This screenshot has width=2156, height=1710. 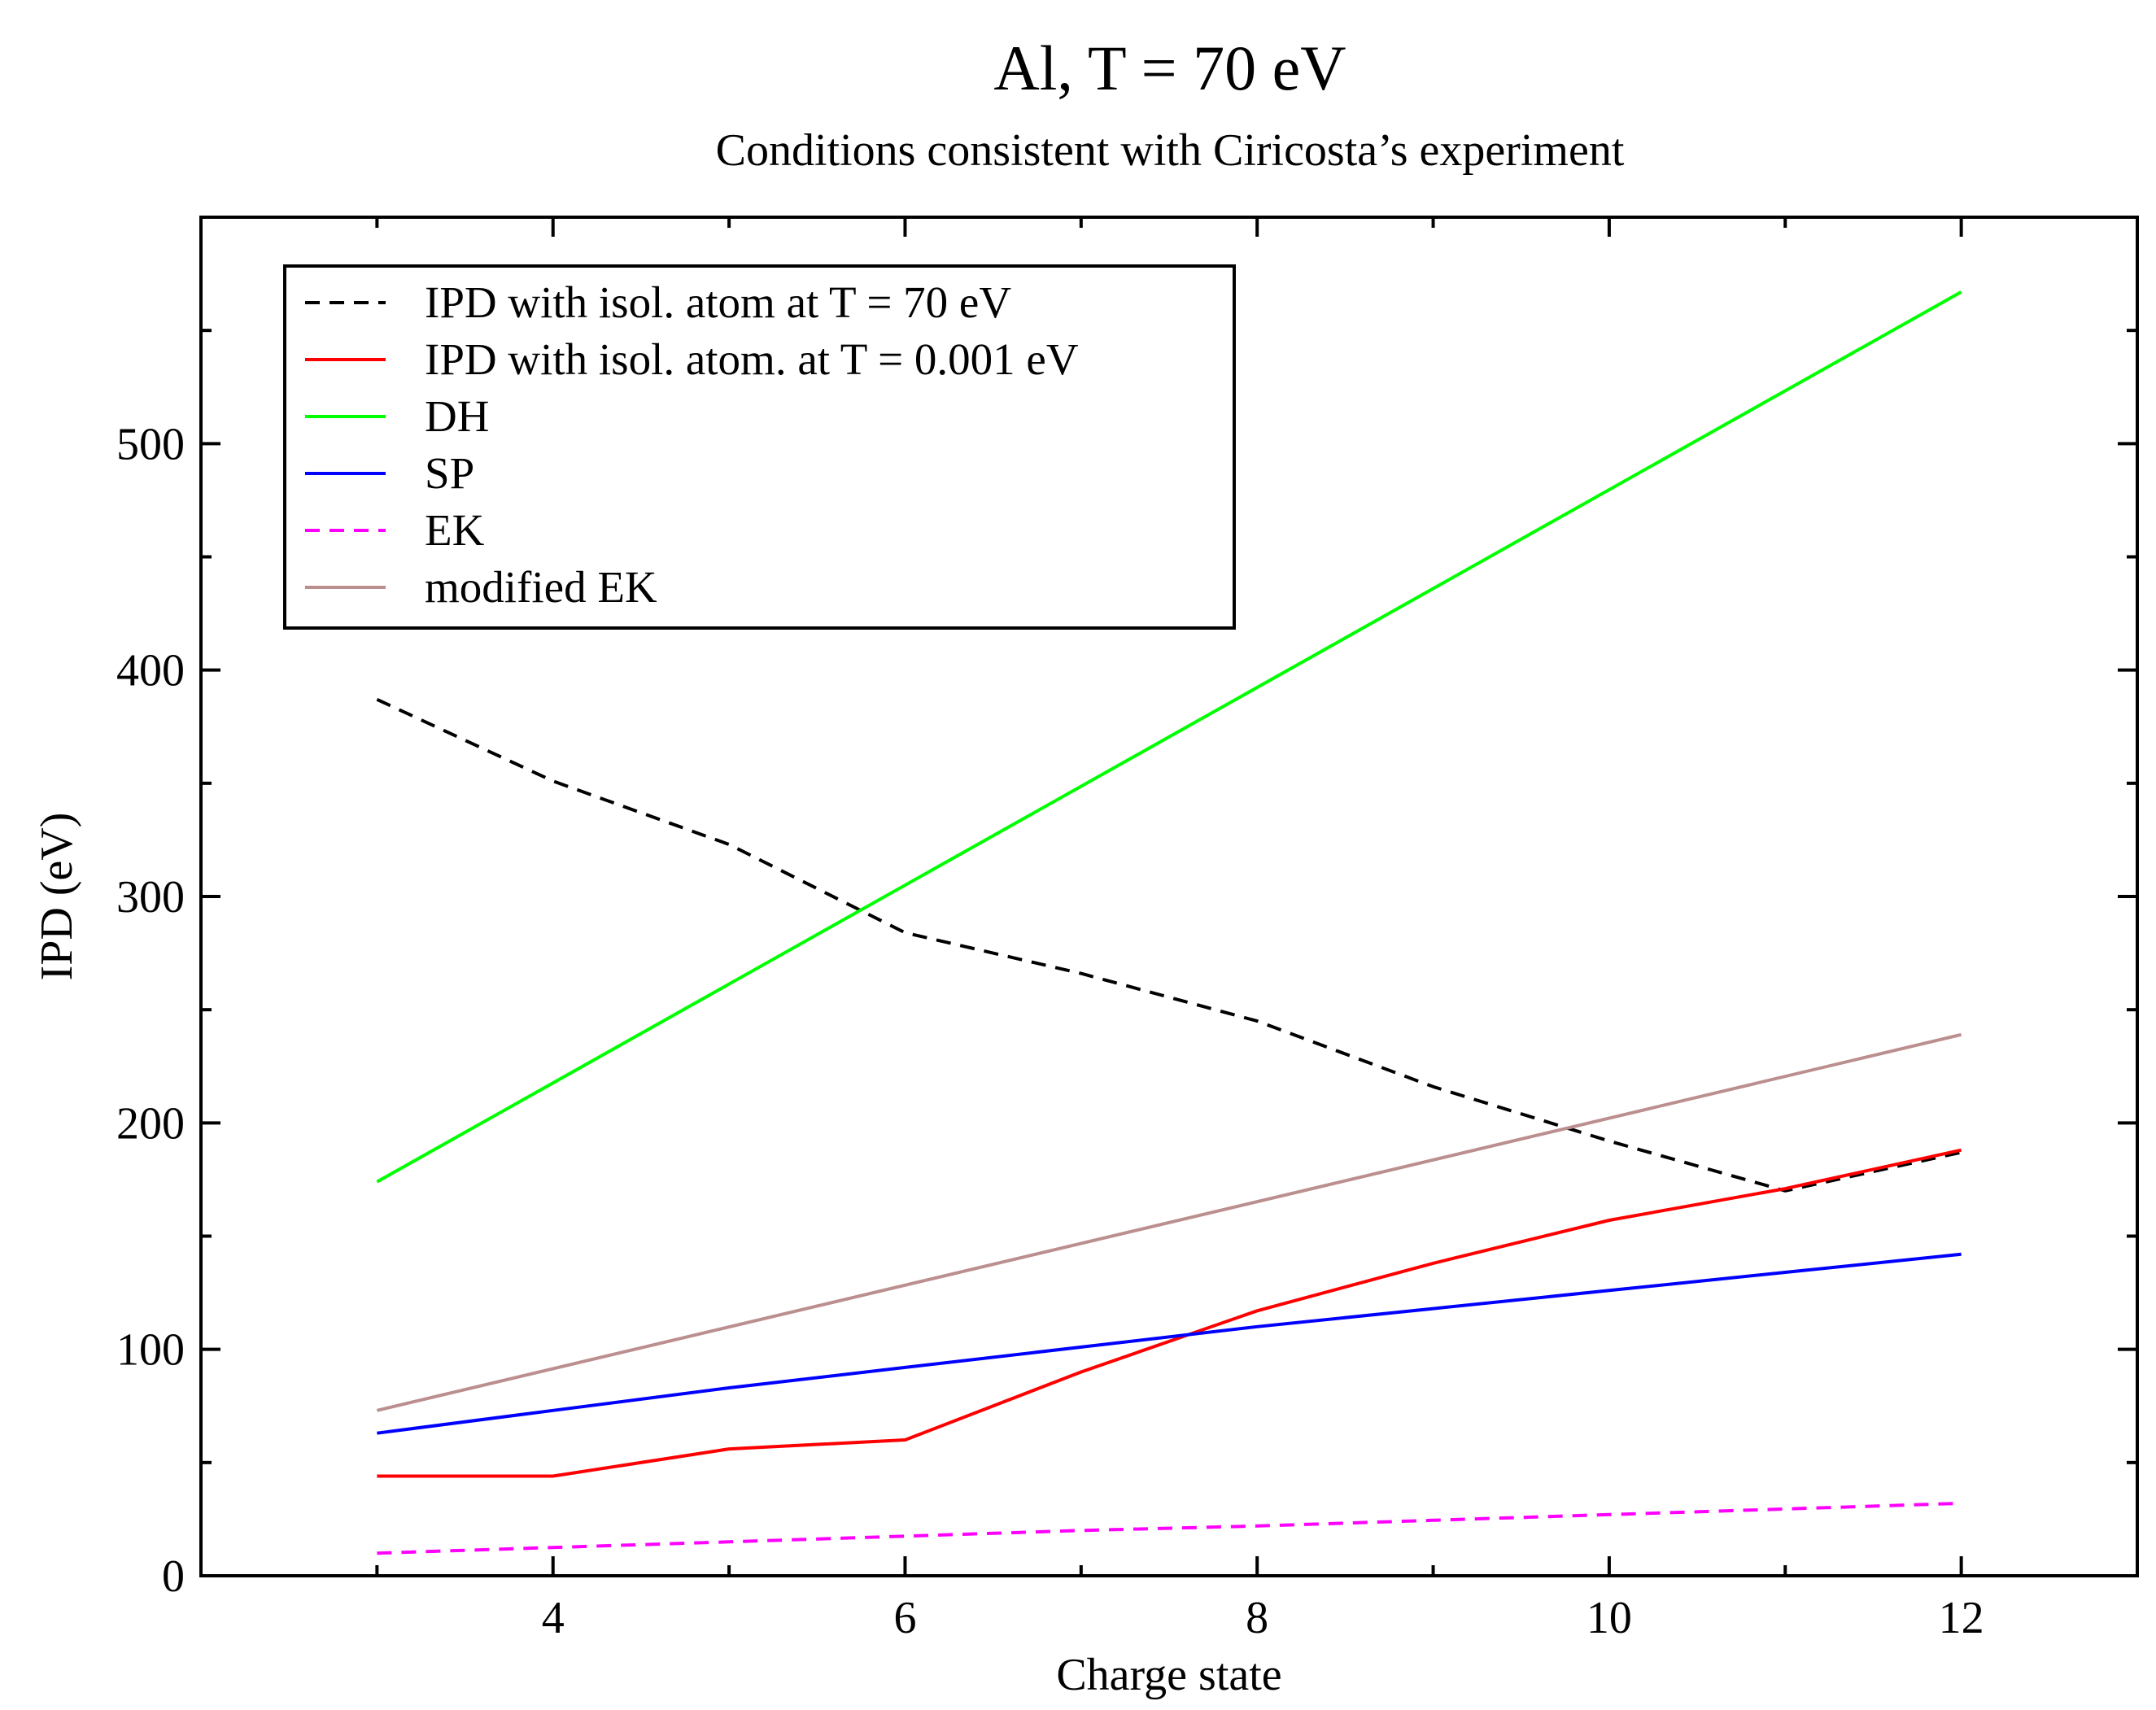 I want to click on y-tick-label: 300, so click(x=150, y=897).